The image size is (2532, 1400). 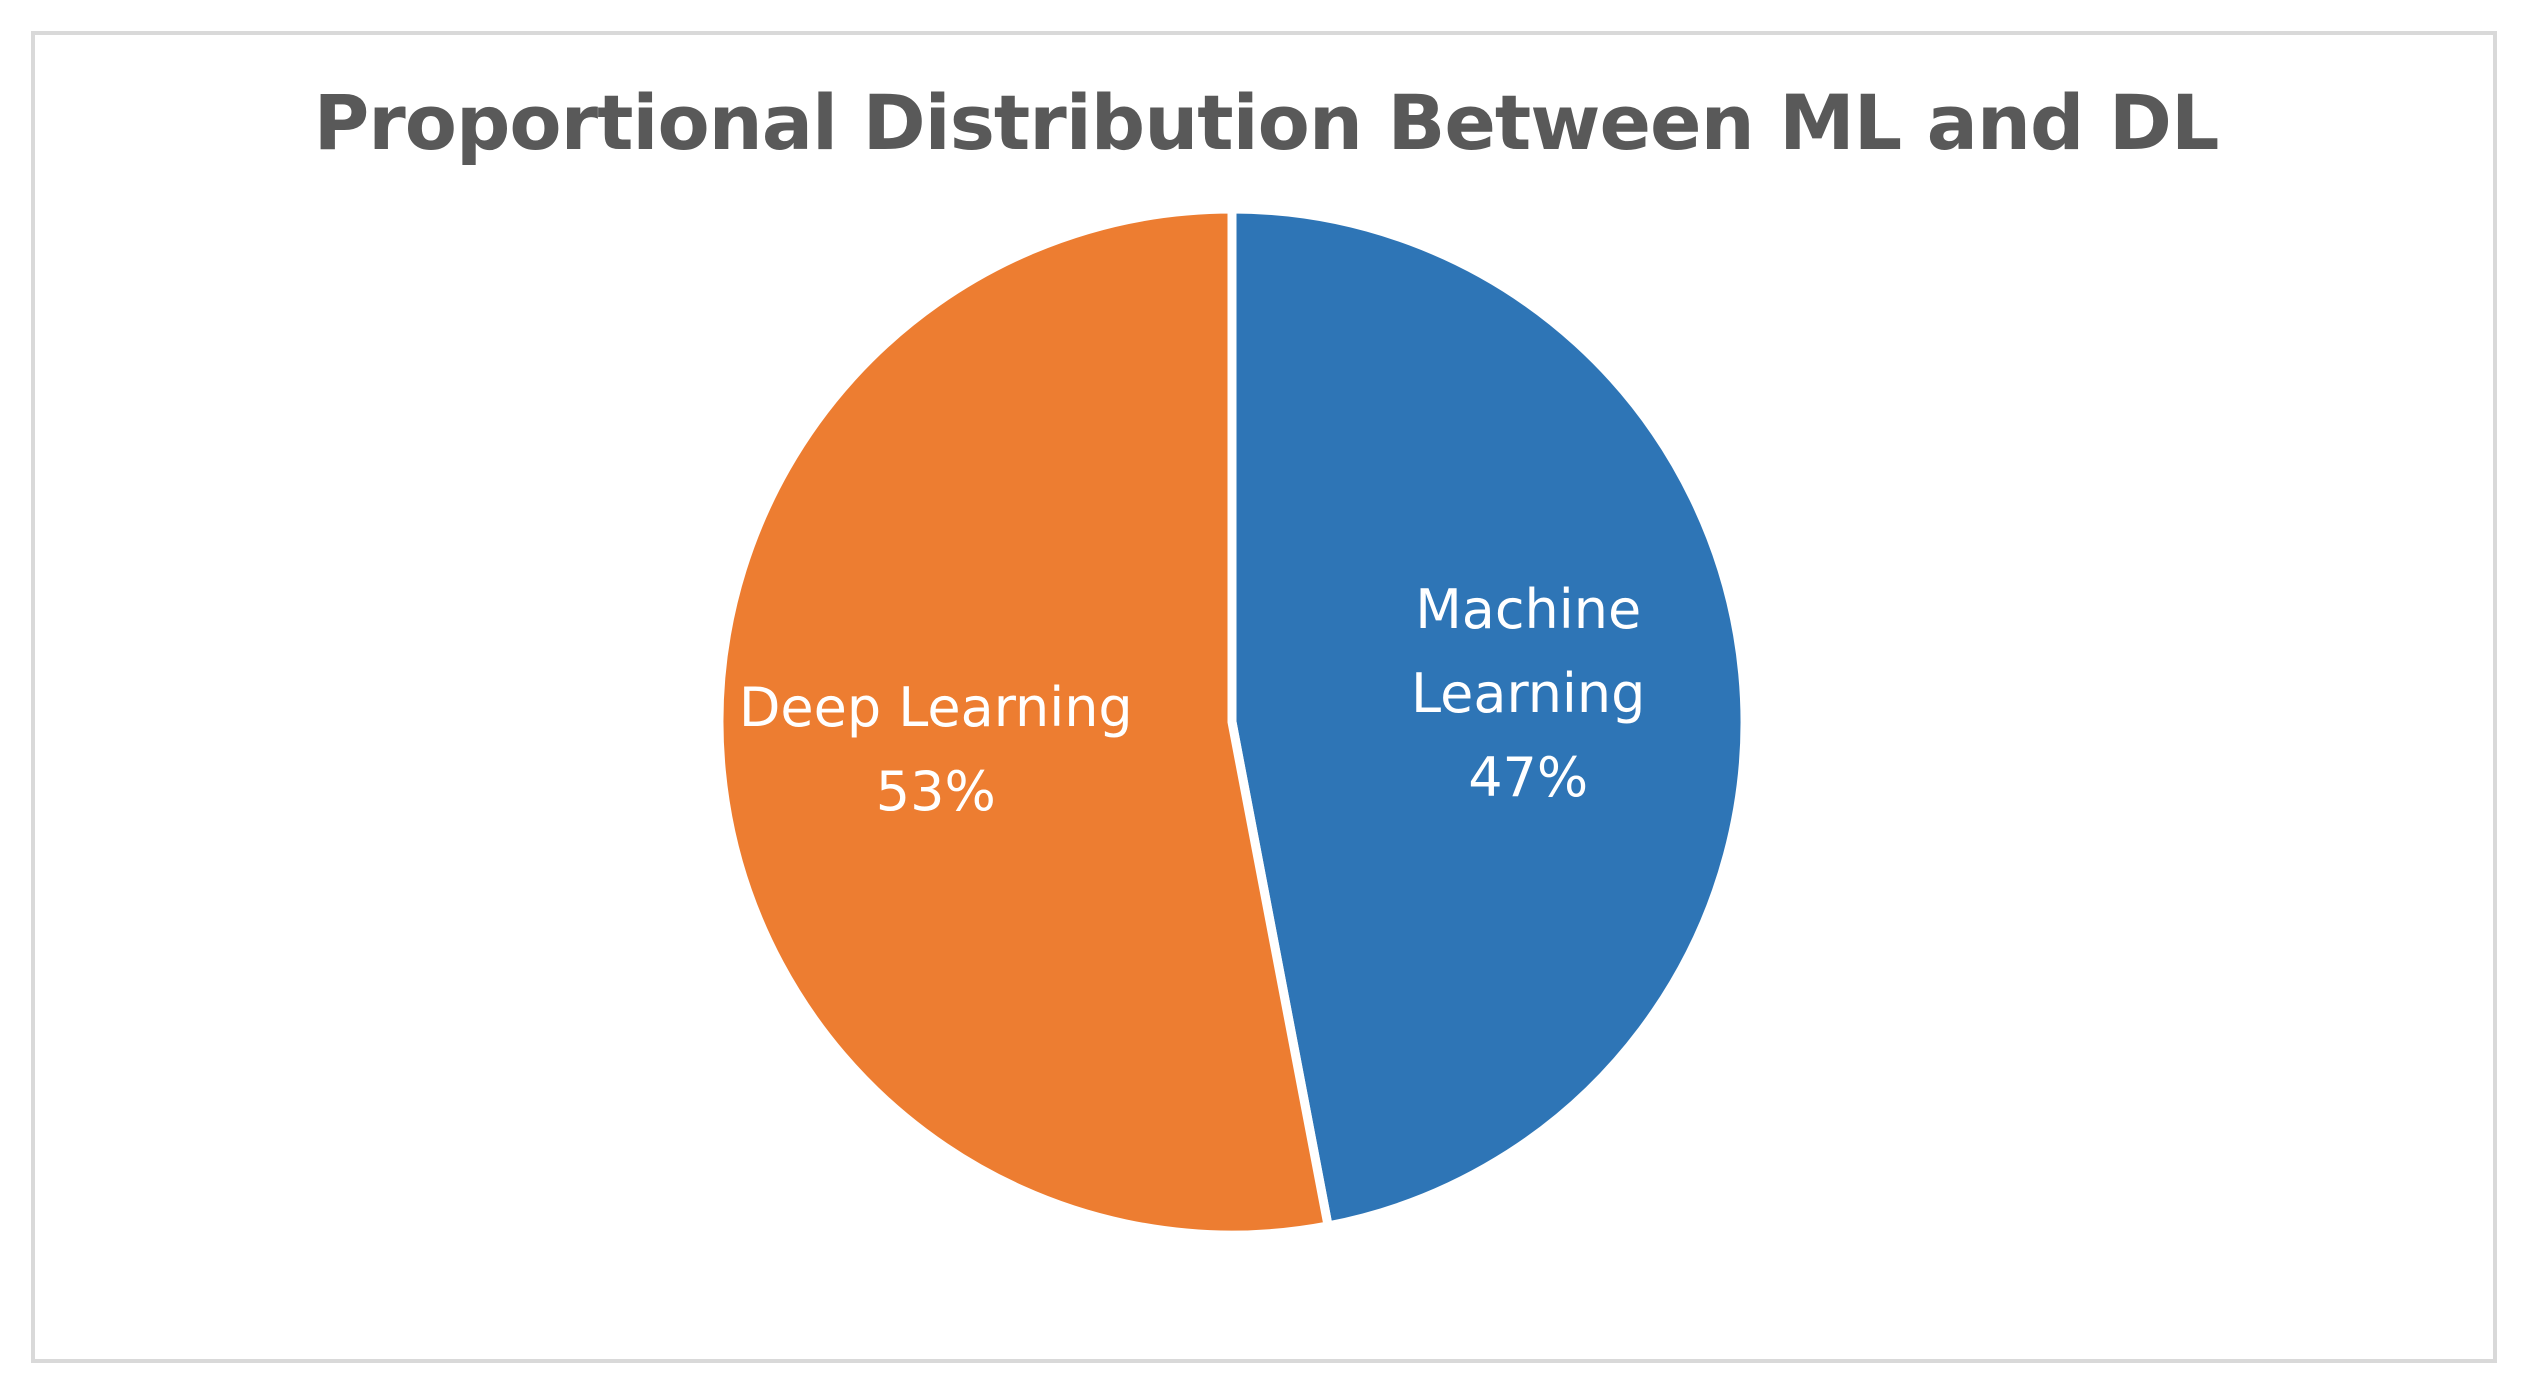 What do you see at coordinates (936, 707) in the screenshot?
I see `data-label-category: Deep Learning` at bounding box center [936, 707].